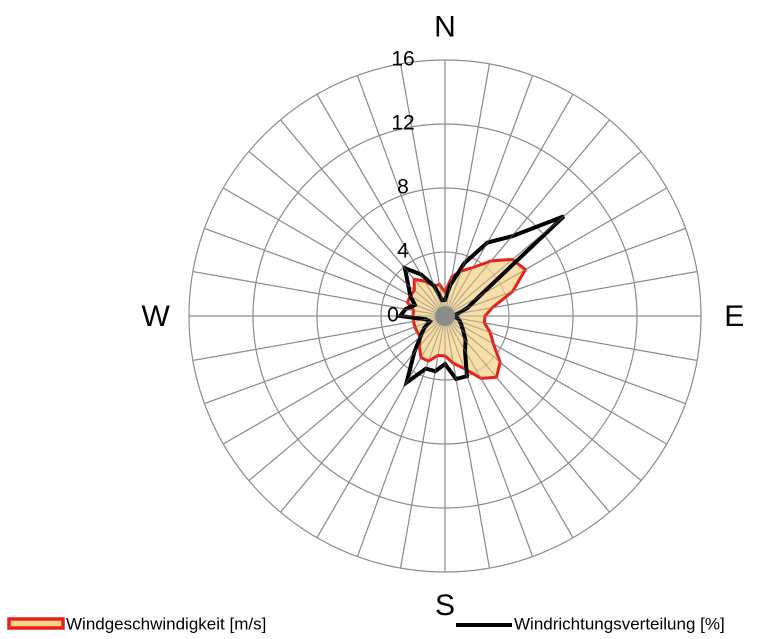 The height and width of the screenshot is (639, 781). I want to click on direction-label: E, so click(734, 316).